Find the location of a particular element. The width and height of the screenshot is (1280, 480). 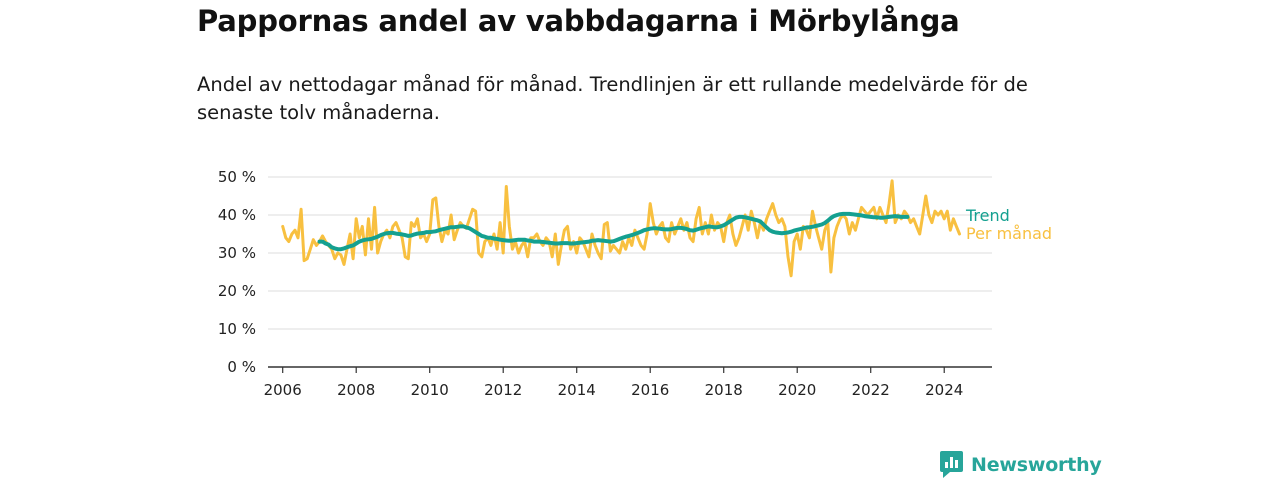

y-axis-tick-labels: 0 % 10 % 20 % 30 % 40 % 50 % is located at coordinates (237, 272).